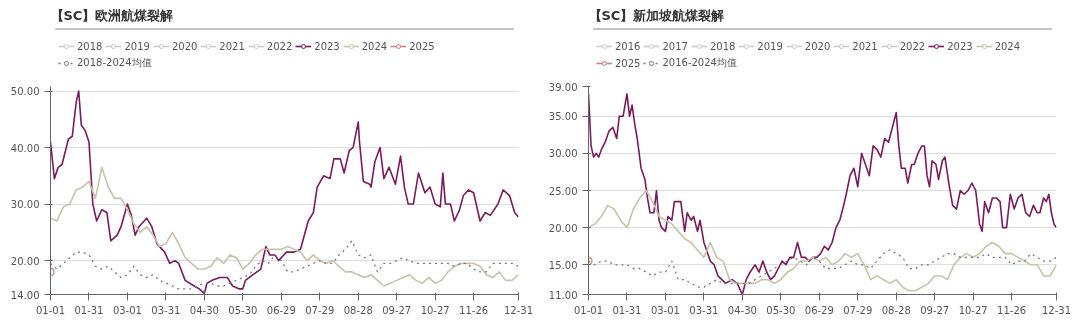  What do you see at coordinates (112, 15) in the screenshot?
I see `chart-title: 【SC】欧洲航煤裂解` at bounding box center [112, 15].